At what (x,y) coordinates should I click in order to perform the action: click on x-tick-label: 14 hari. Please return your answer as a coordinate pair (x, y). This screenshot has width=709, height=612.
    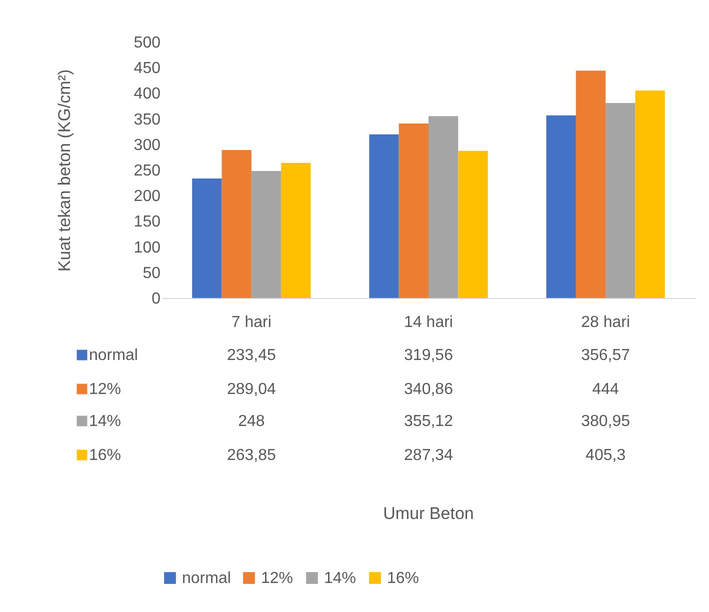
    Looking at the image, I should click on (428, 322).